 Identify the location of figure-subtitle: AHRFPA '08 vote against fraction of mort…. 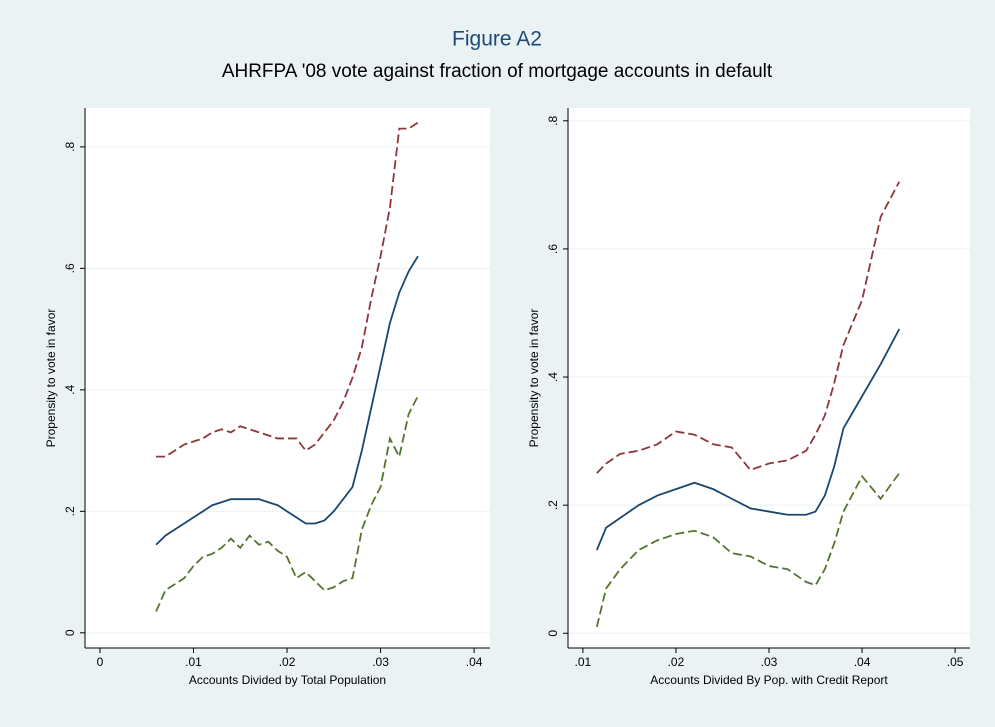
(497, 71).